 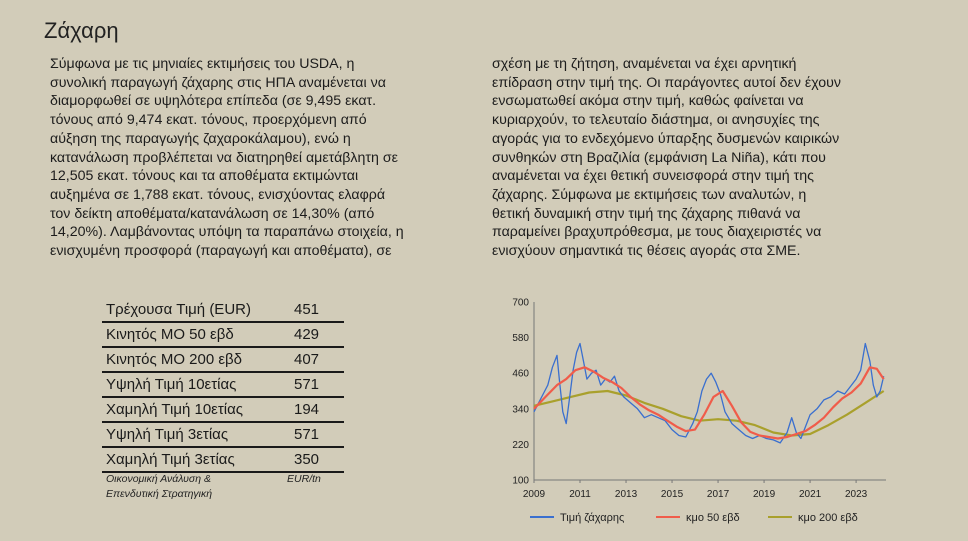 What do you see at coordinates (718, 494) in the screenshot?
I see `x-tick-label: 2017` at bounding box center [718, 494].